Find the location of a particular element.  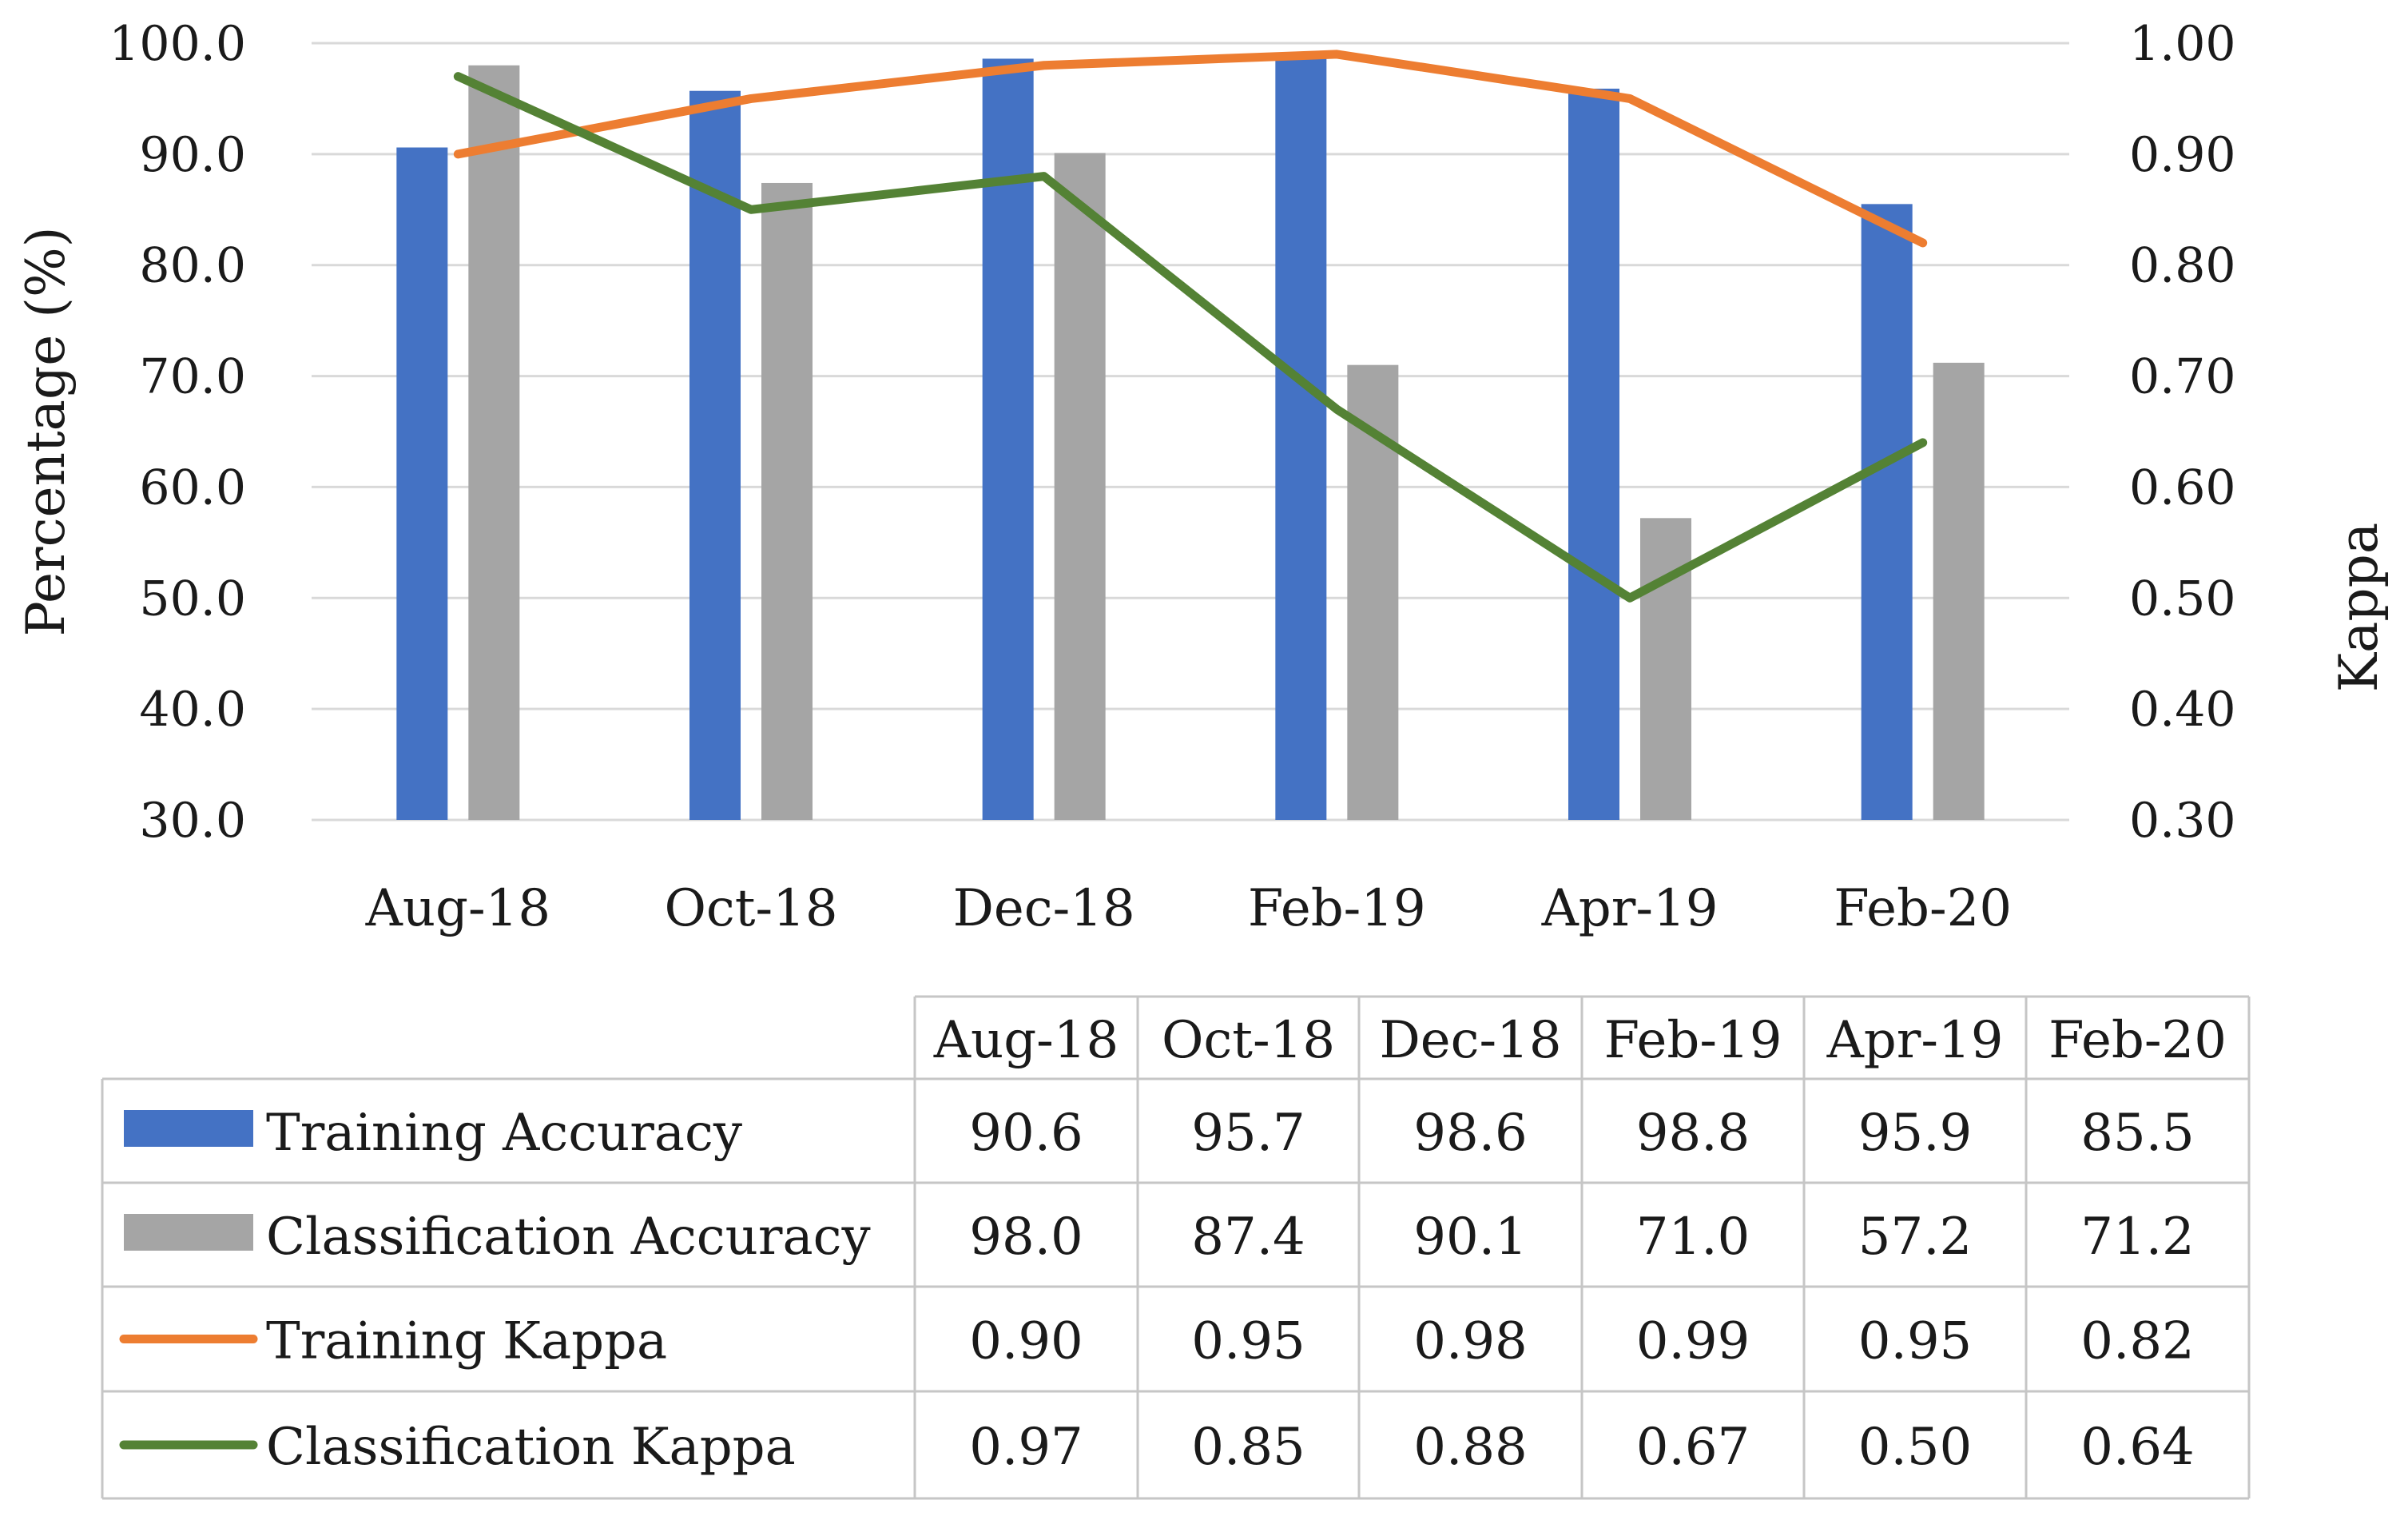

table-series-name: Classification Accuracy is located at coordinates (569, 1237).